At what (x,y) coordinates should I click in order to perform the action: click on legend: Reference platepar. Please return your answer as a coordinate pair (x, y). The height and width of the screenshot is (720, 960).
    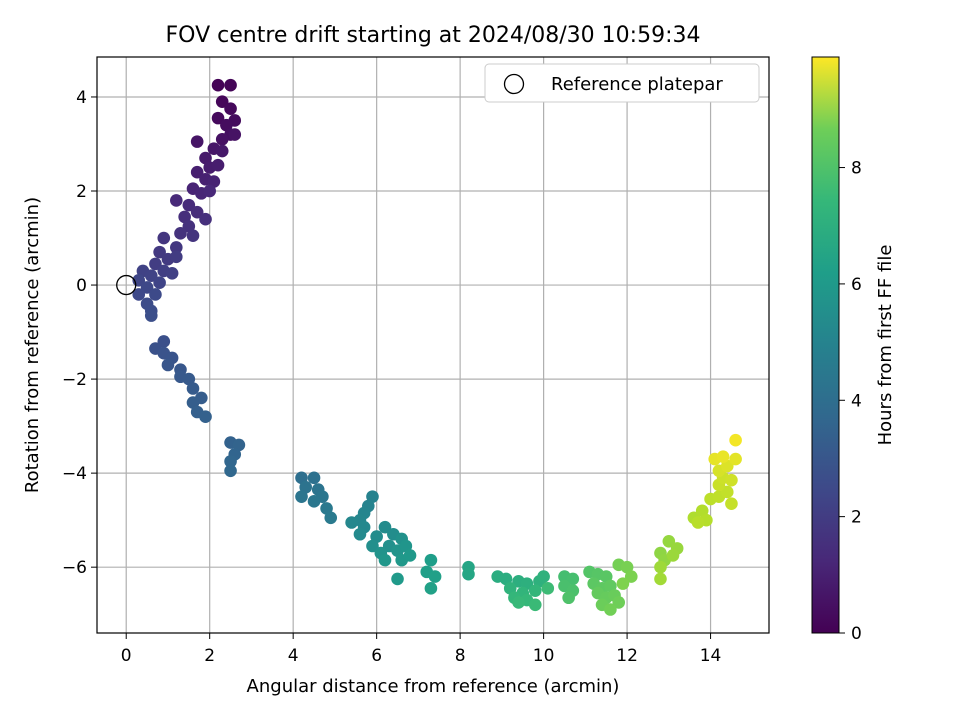
    Looking at the image, I should click on (622, 83).